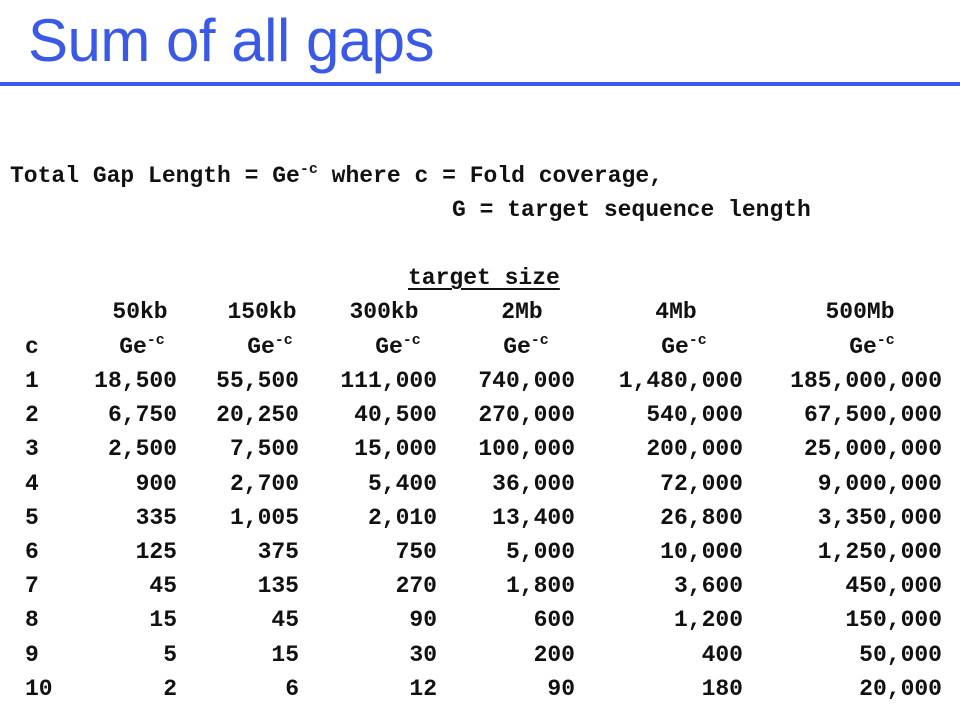 The image size is (960, 720). I want to click on table-cell: 25,000,000, so click(872, 449).